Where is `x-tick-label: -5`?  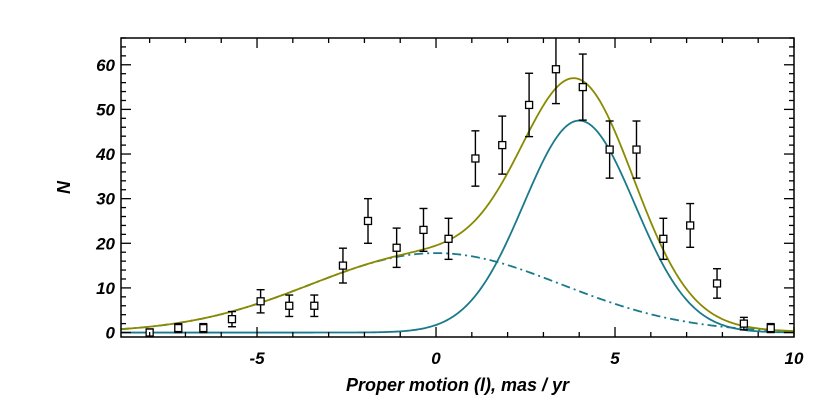
x-tick-label: -5 is located at coordinates (257, 358).